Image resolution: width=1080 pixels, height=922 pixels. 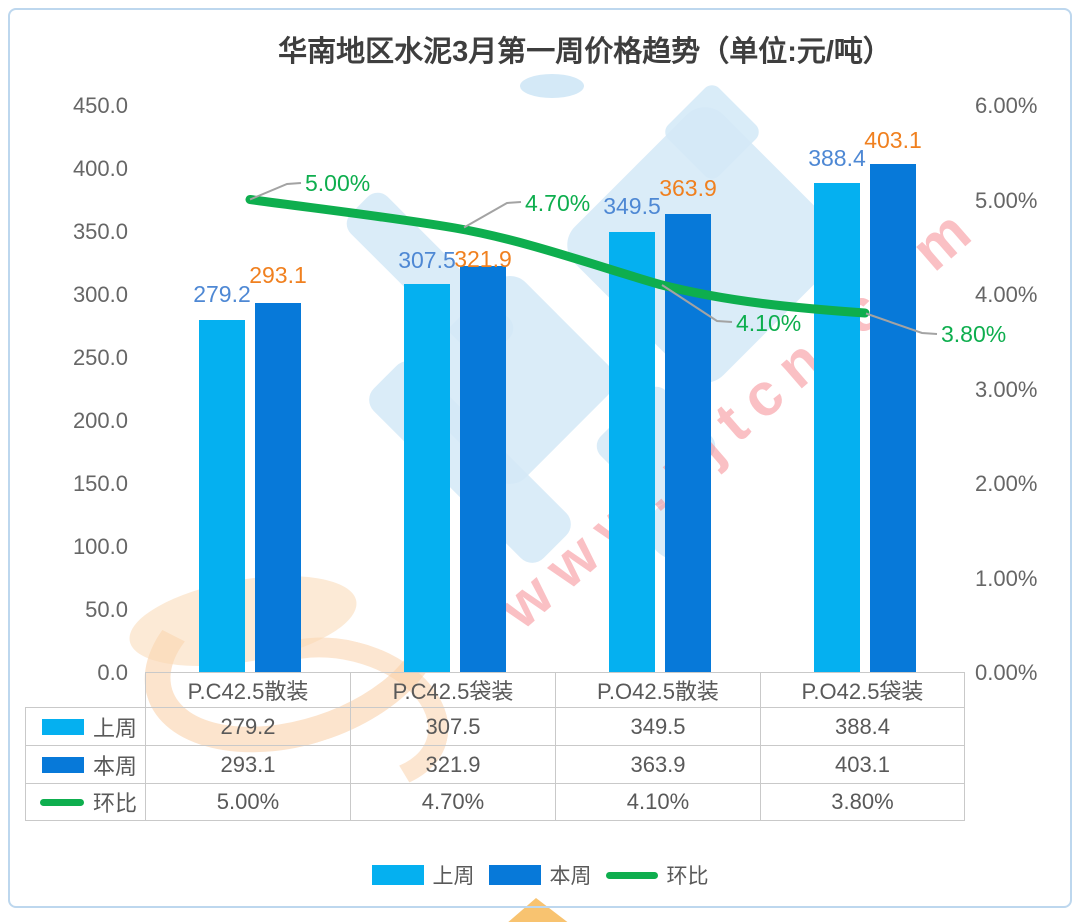 What do you see at coordinates (114, 803) in the screenshot?
I see `series-name: 环比` at bounding box center [114, 803].